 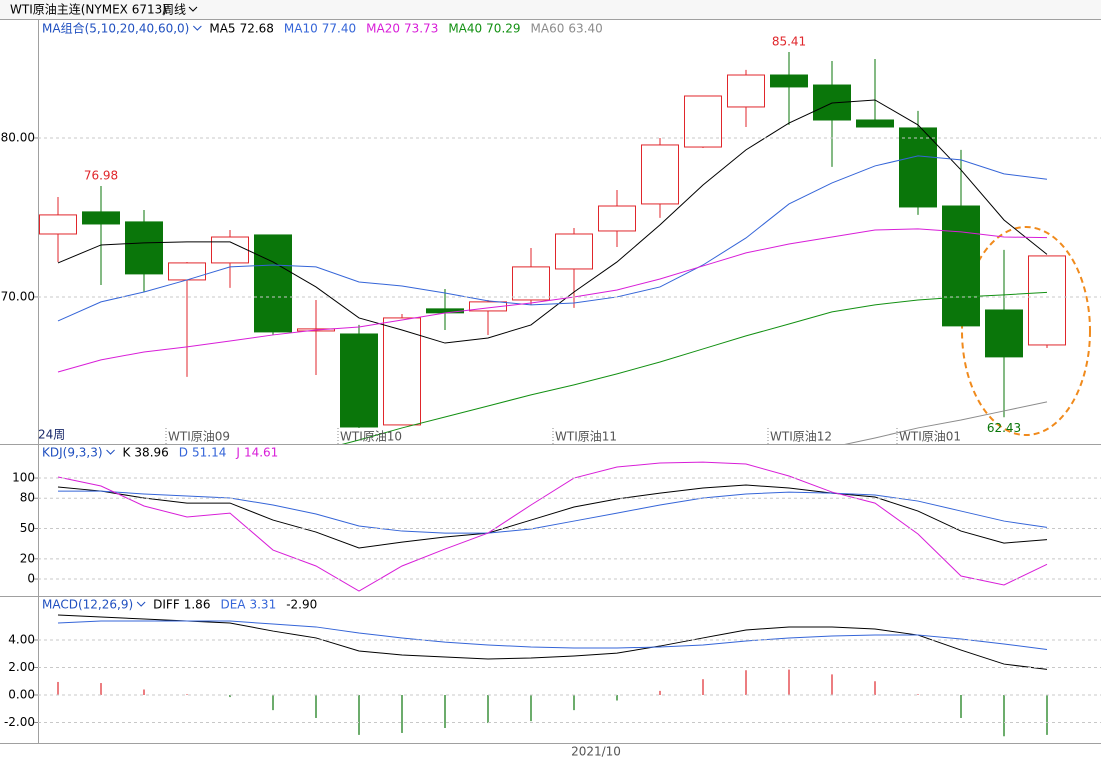 What do you see at coordinates (237, 453) in the screenshot?
I see `legend-name: J` at bounding box center [237, 453].